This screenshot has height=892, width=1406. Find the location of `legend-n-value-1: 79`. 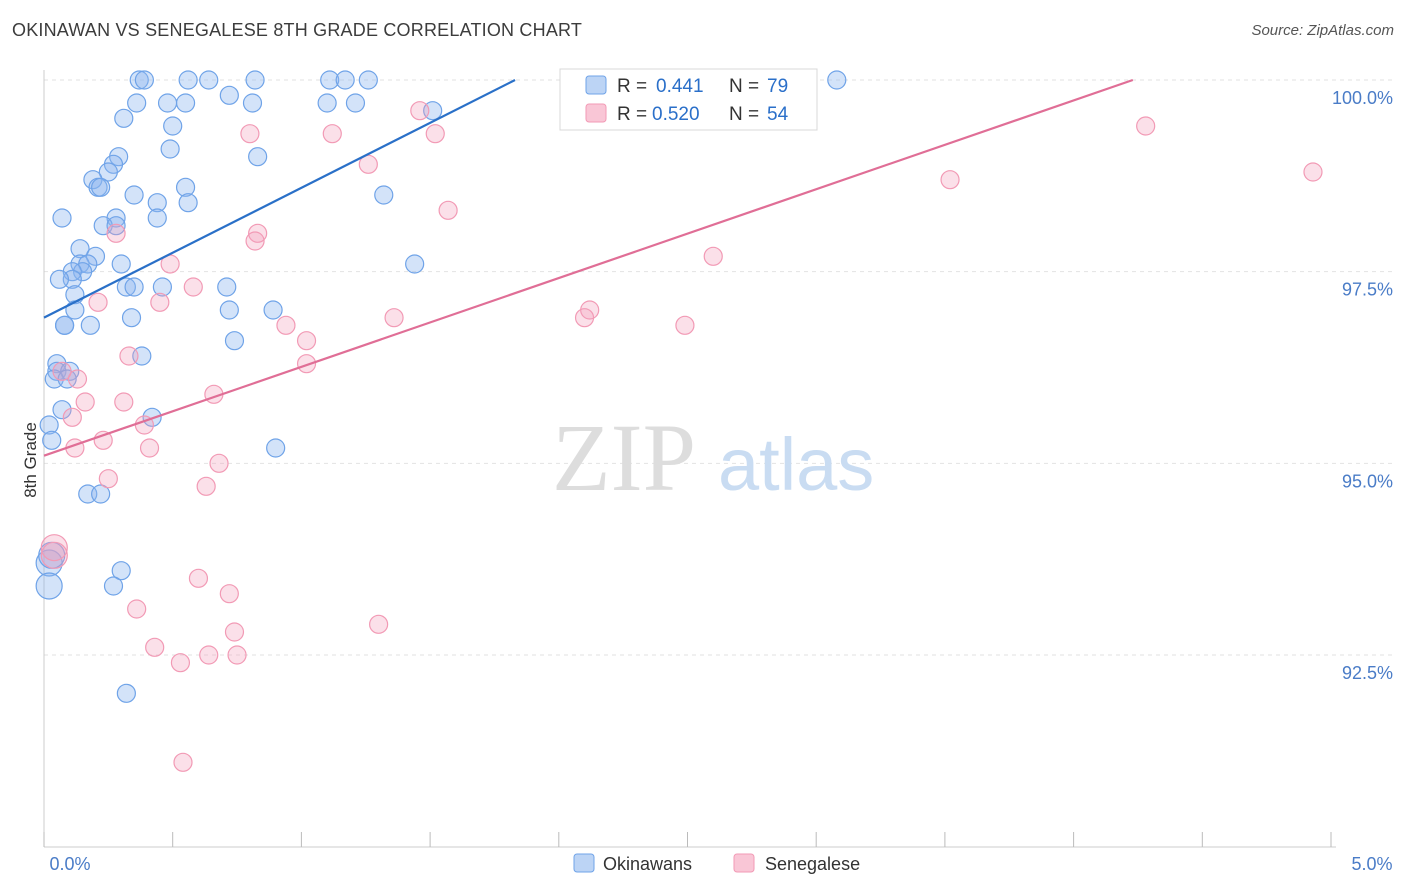

legend-n-value-1: 79 is located at coordinates (777, 86).